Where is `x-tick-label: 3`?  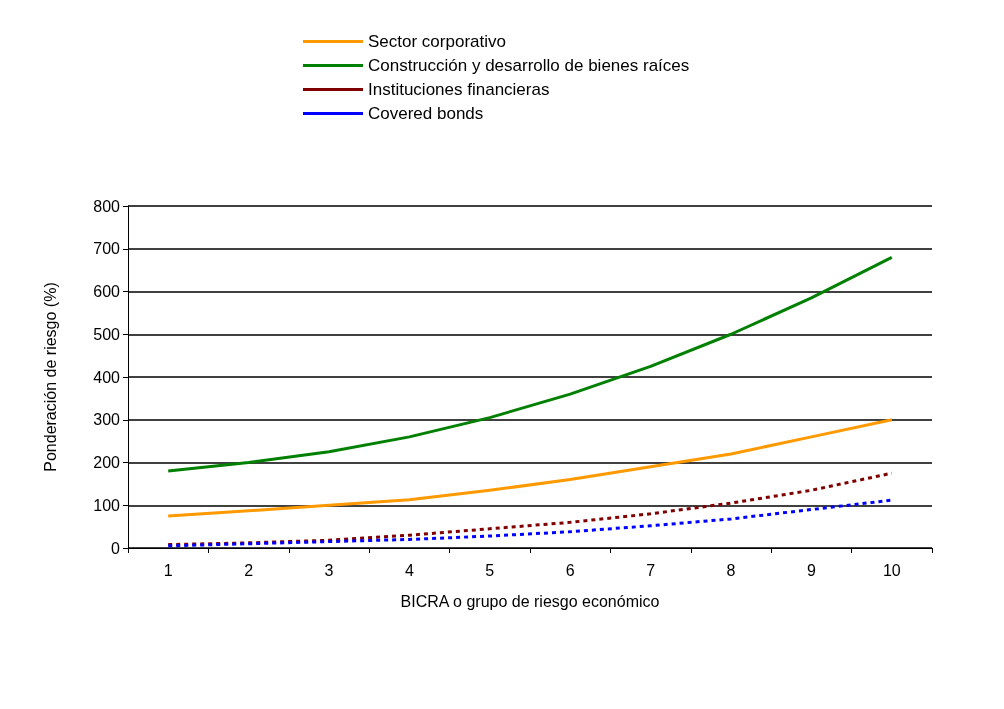
x-tick-label: 3 is located at coordinates (329, 570).